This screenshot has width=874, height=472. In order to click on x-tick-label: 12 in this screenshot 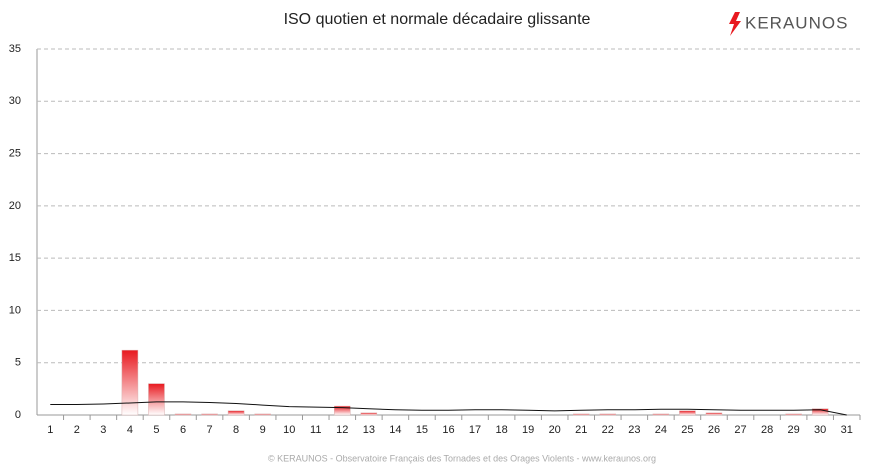, I will do `click(342, 430)`.